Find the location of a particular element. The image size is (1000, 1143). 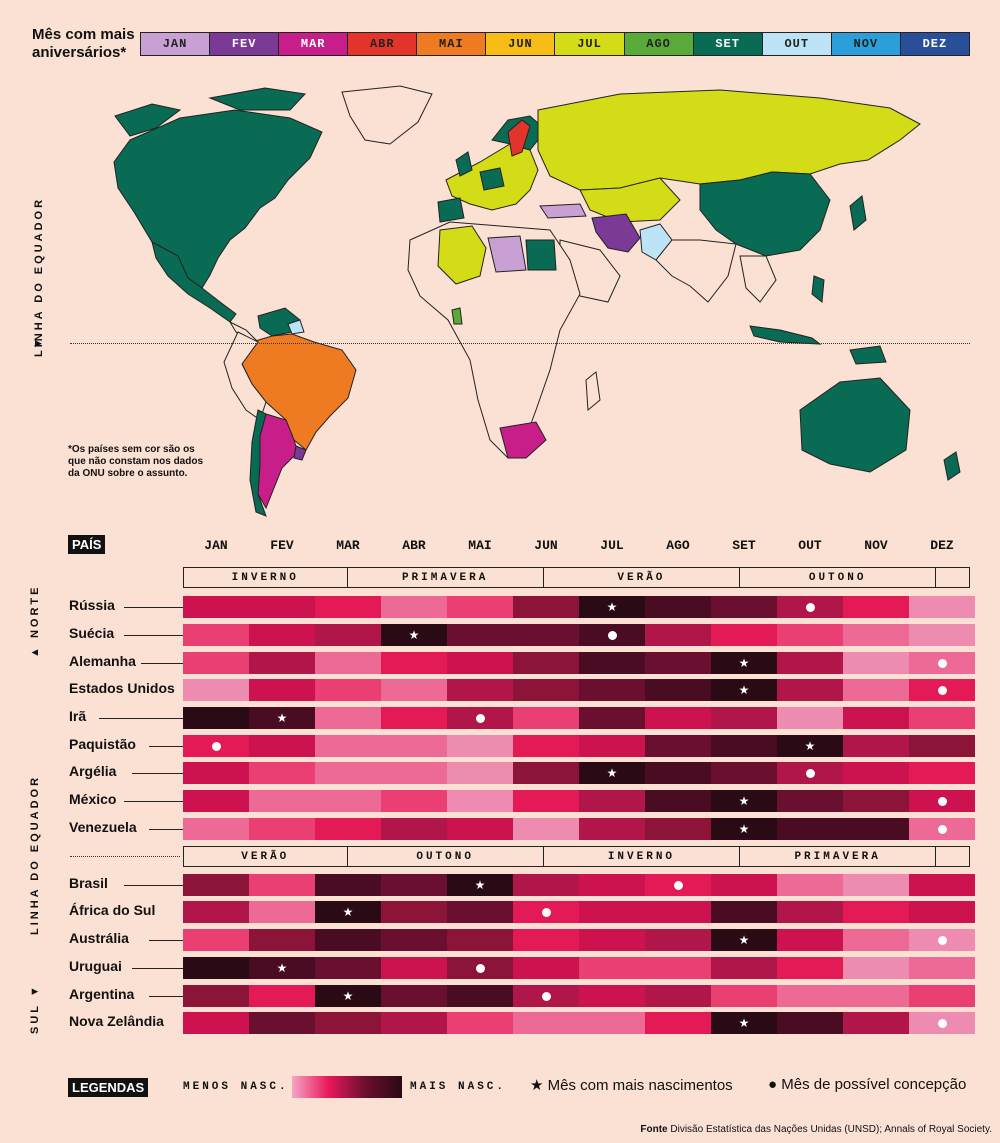

season-primavera: PRIMAVERA is located at coordinates (446, 577).